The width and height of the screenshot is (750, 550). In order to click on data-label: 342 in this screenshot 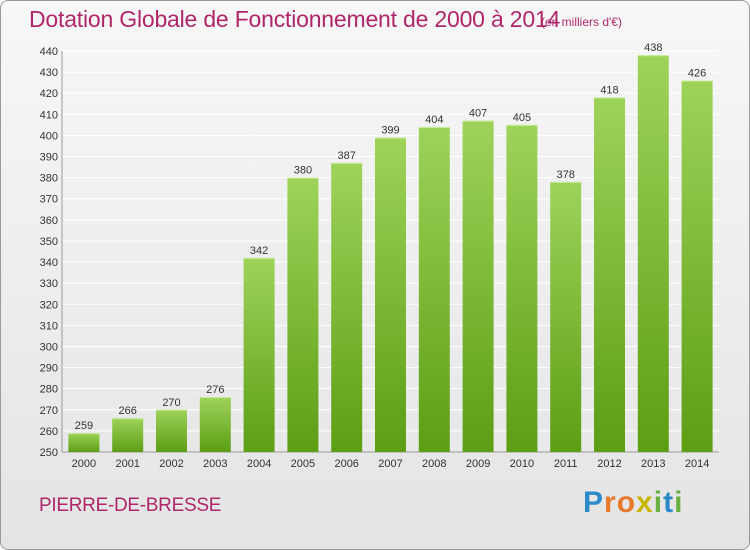, I will do `click(259, 251)`.